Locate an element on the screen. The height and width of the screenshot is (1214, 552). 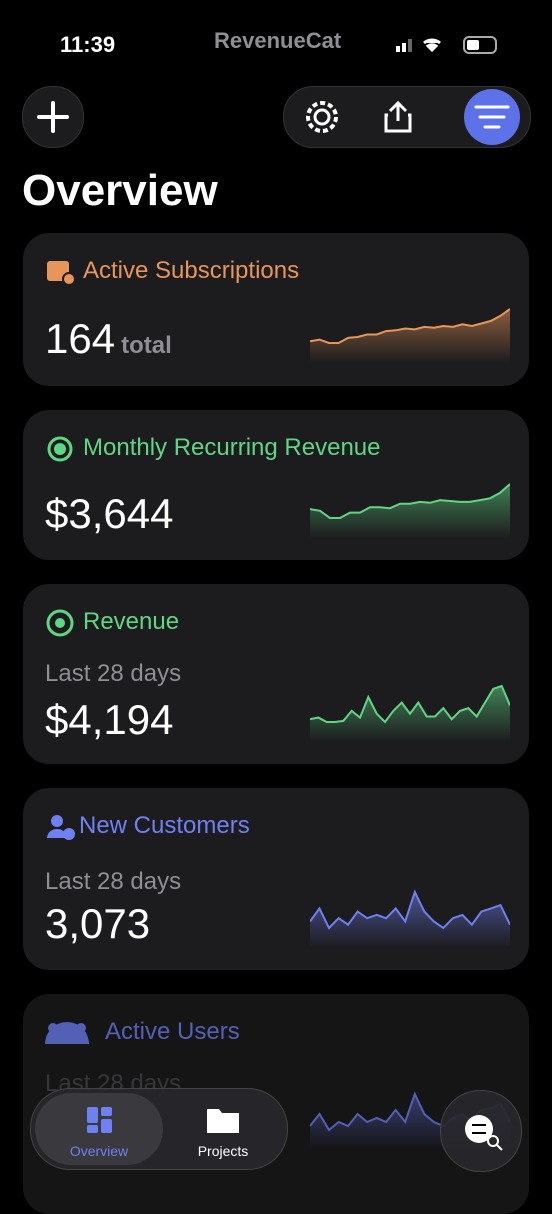
card-title: Active Subscriptions is located at coordinates (191, 270).